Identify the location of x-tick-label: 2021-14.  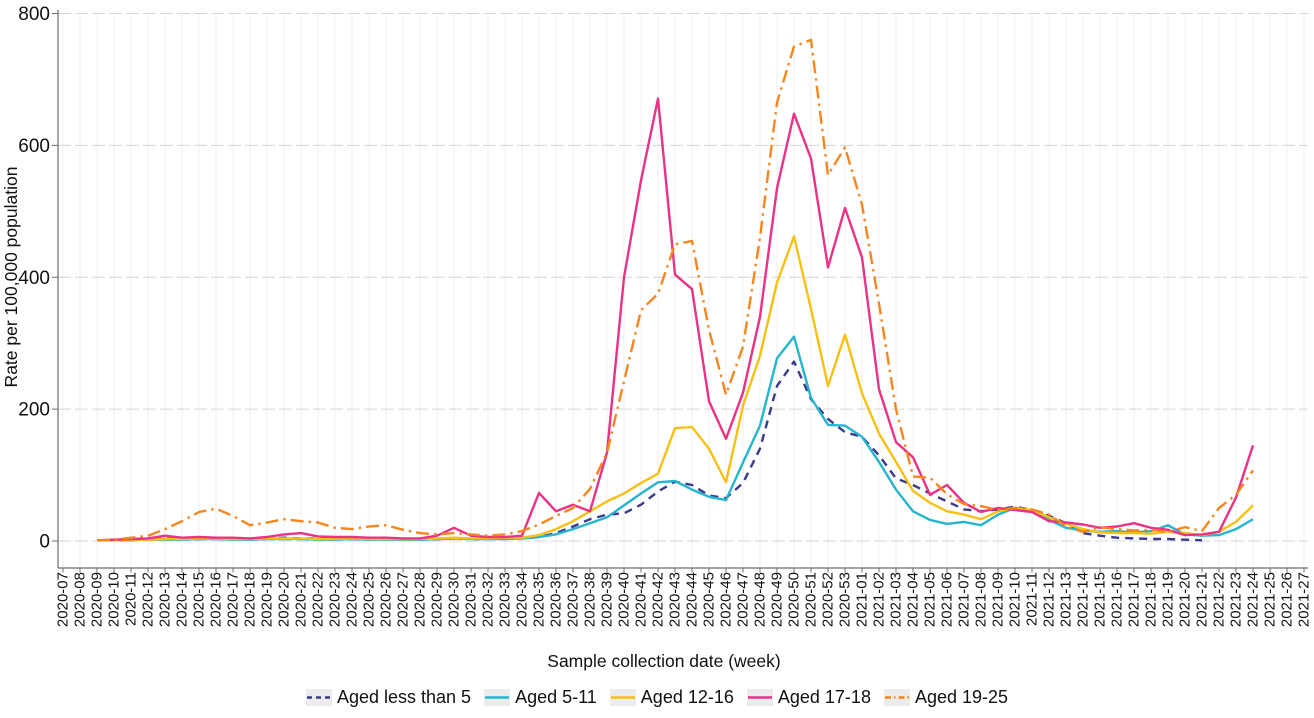
(1083, 599).